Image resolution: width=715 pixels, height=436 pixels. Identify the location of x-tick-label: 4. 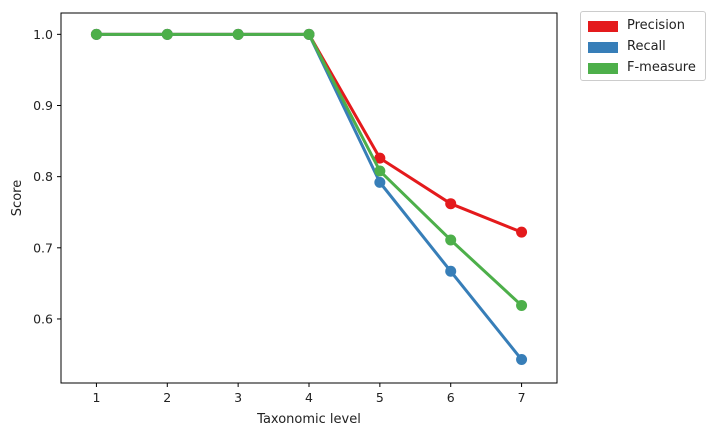
(309, 397).